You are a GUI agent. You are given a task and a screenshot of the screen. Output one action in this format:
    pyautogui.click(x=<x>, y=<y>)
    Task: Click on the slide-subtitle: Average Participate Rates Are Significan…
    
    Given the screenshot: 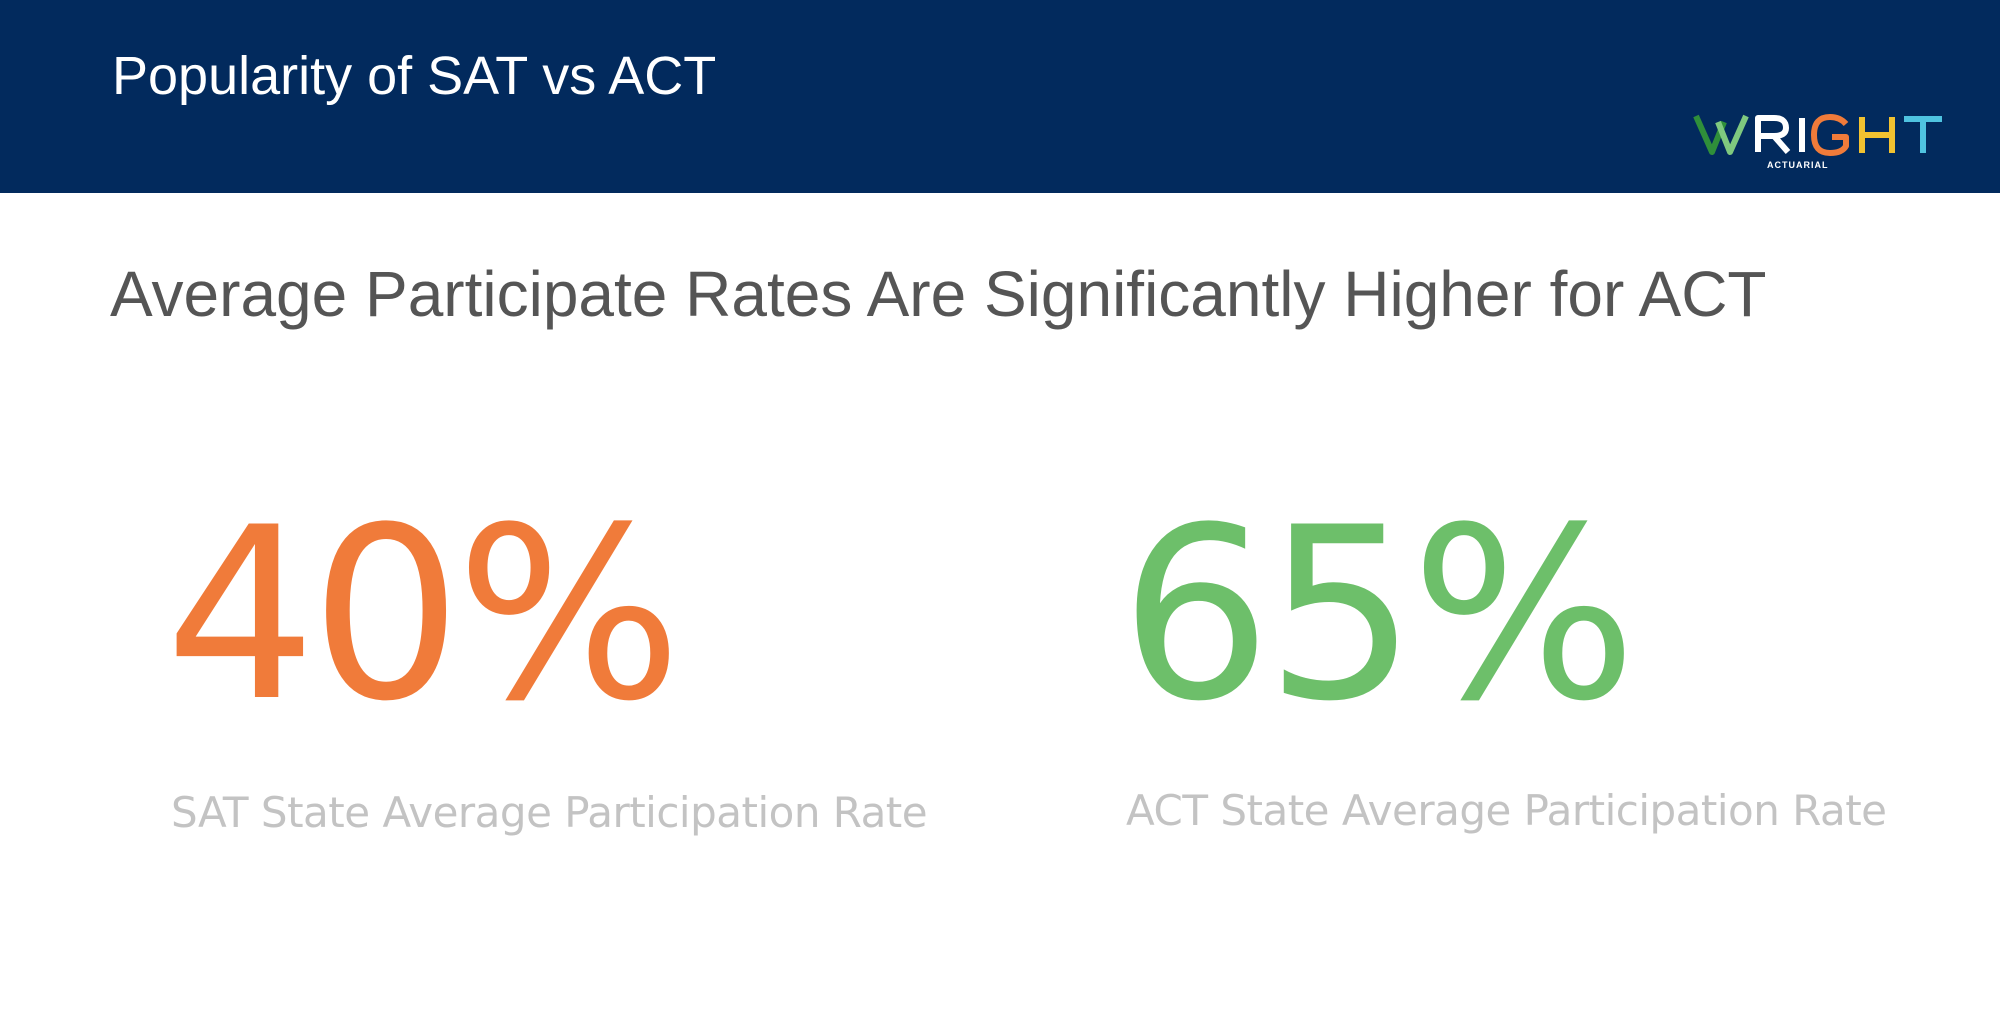 What is the action you would take?
    pyautogui.click(x=938, y=294)
    